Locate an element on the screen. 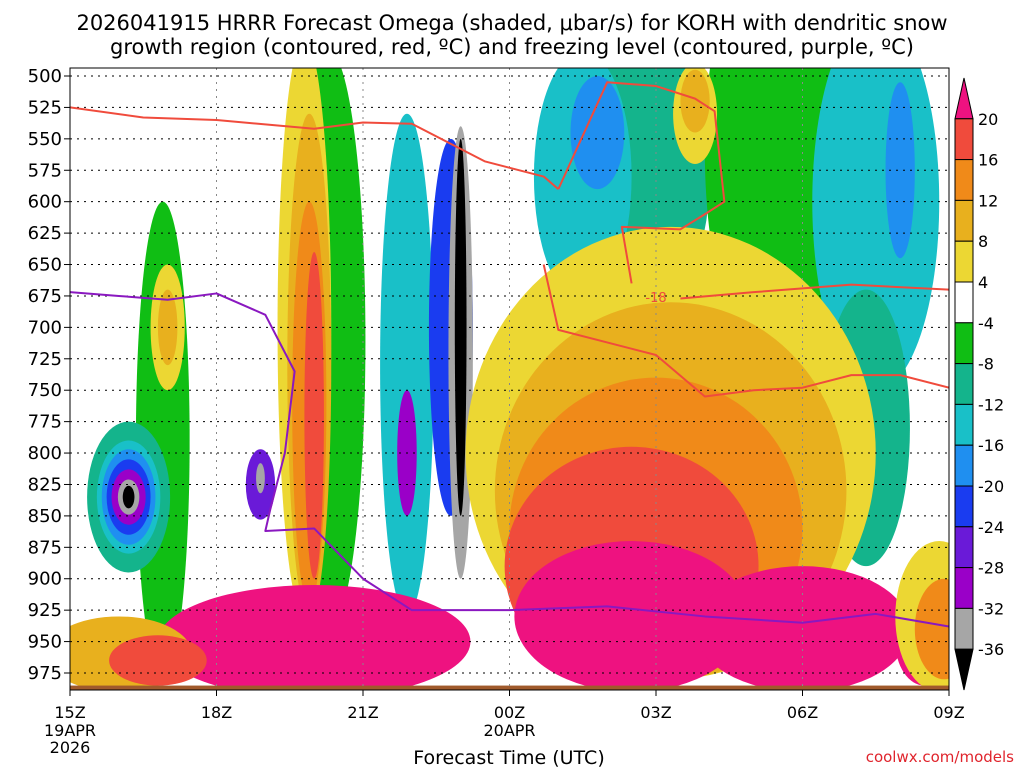 The height and width of the screenshot is (768, 1024). colorbar-label--20: -20 is located at coordinates (991, 486).